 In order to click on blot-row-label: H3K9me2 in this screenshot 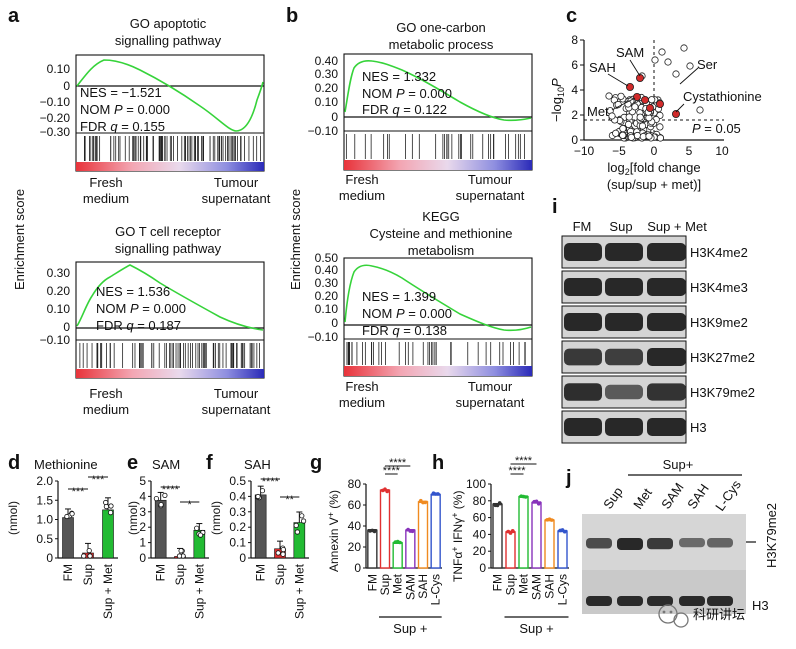, I will do `click(719, 322)`.